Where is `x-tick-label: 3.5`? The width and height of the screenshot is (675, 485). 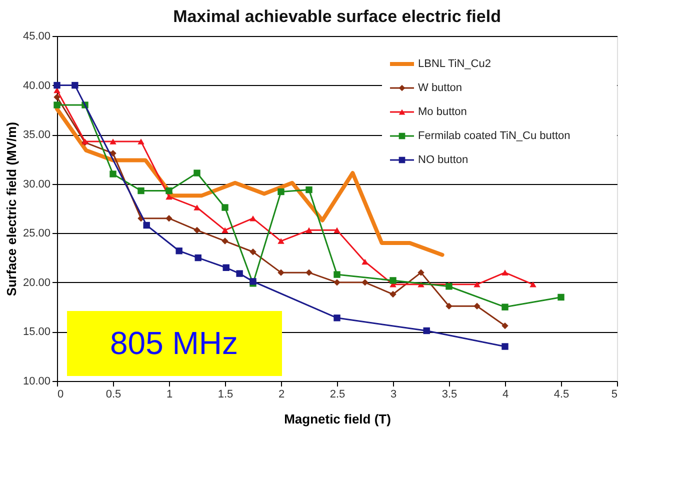
x-tick-label: 3.5 is located at coordinates (450, 394).